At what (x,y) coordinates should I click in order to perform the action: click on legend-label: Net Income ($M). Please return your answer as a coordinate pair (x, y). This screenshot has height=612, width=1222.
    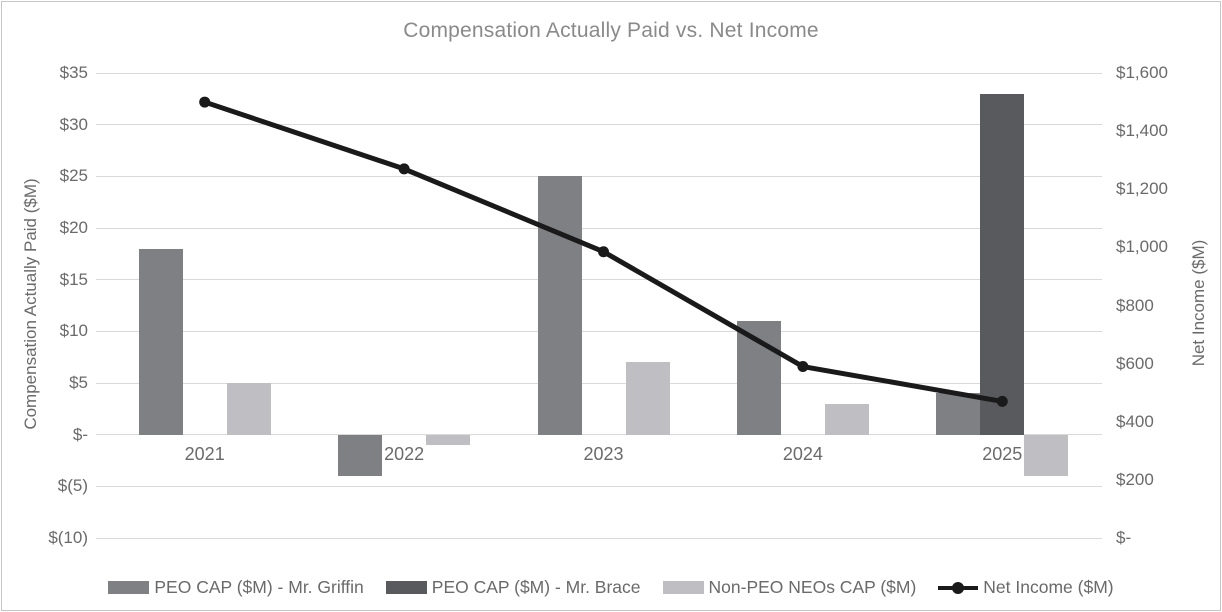
    Looking at the image, I should click on (1048, 587).